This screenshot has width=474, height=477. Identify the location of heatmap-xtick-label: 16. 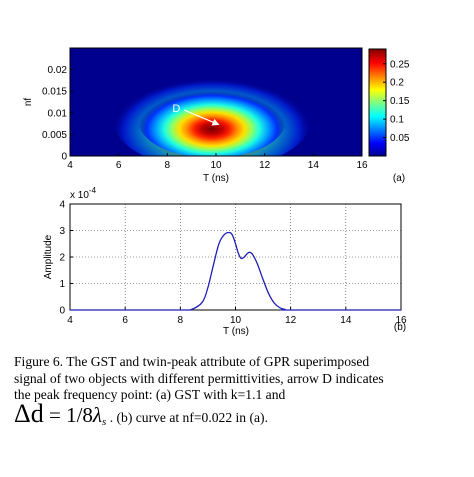
(362, 165).